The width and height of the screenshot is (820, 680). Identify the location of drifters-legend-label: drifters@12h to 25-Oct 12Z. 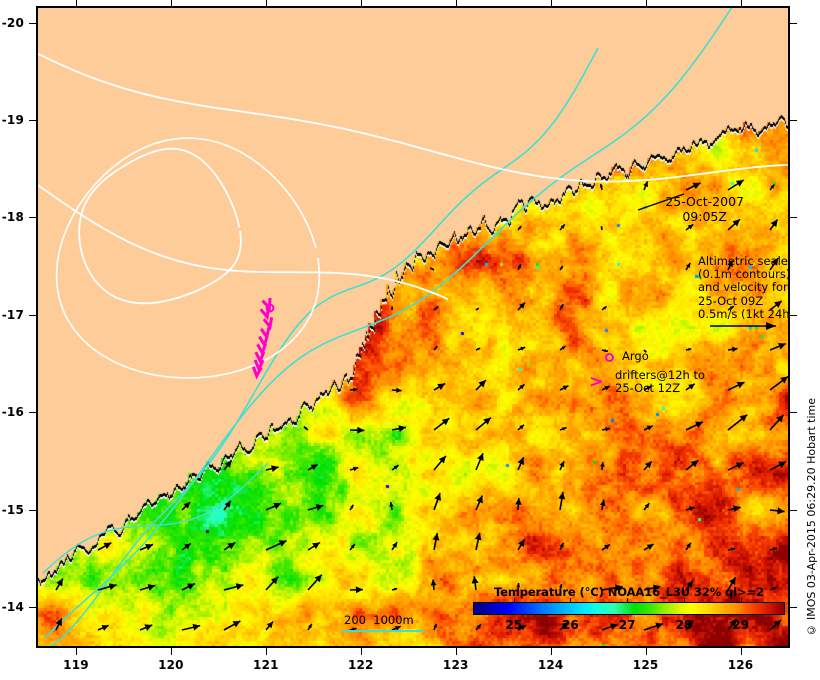
(660, 382).